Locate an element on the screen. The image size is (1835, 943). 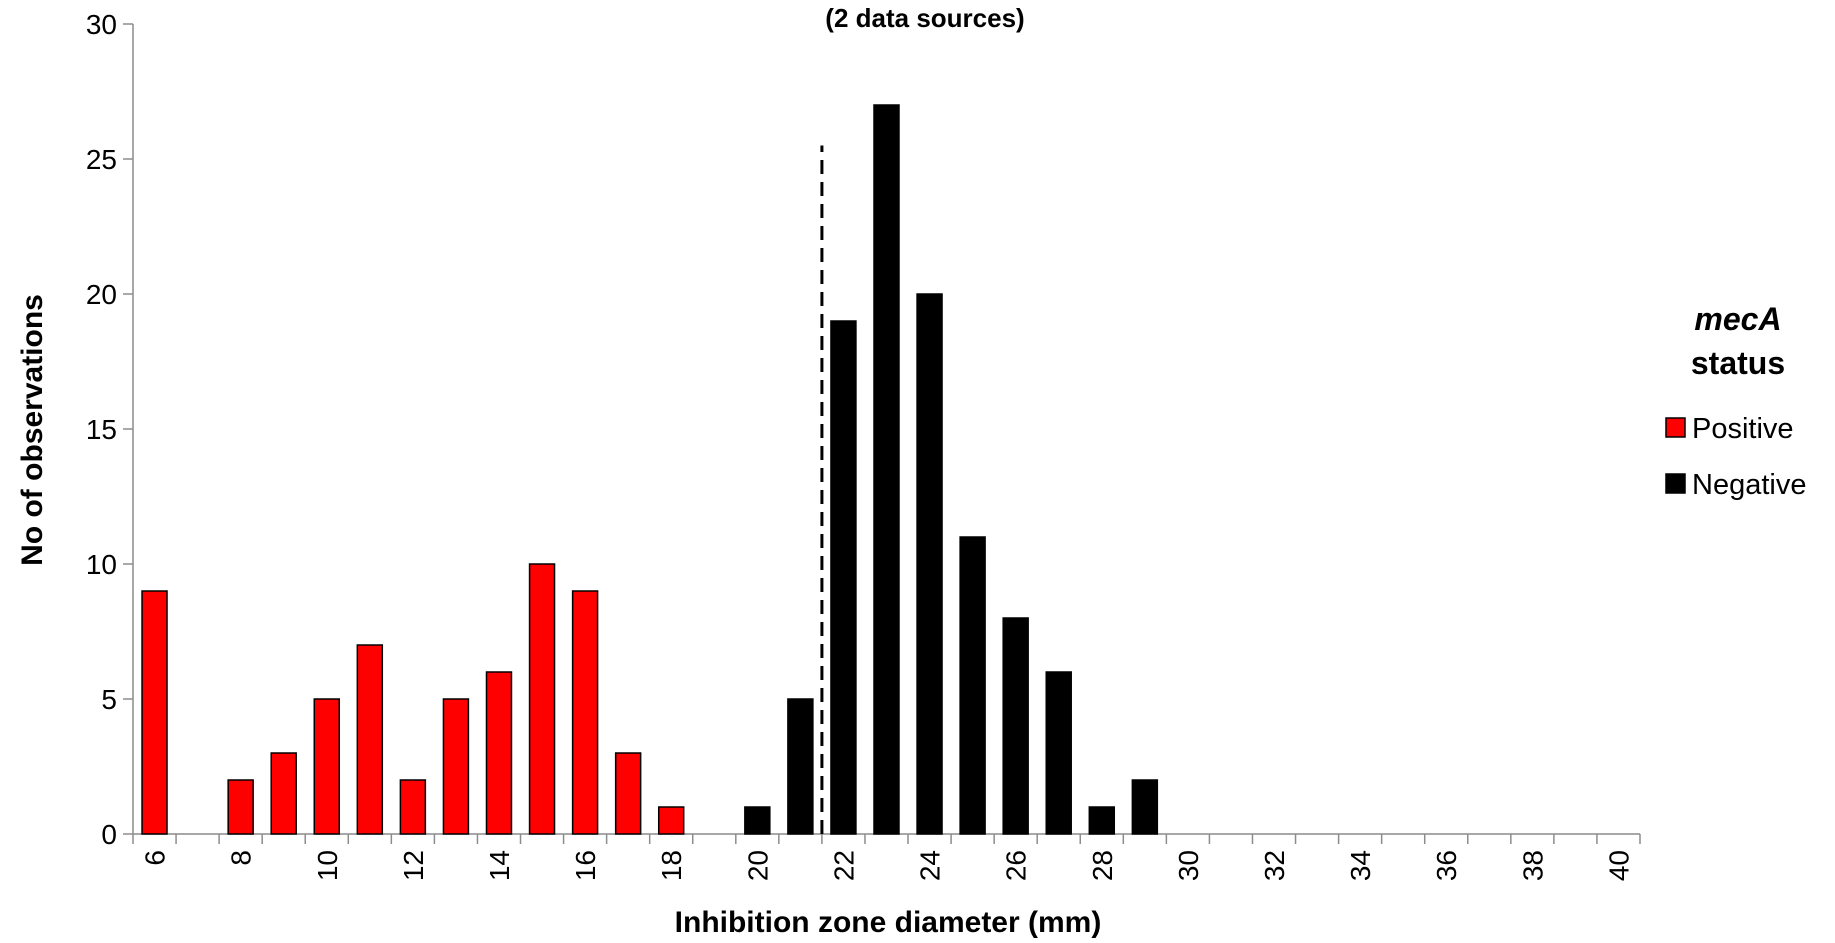
x-tick-label: 36 is located at coordinates (1446, 865).